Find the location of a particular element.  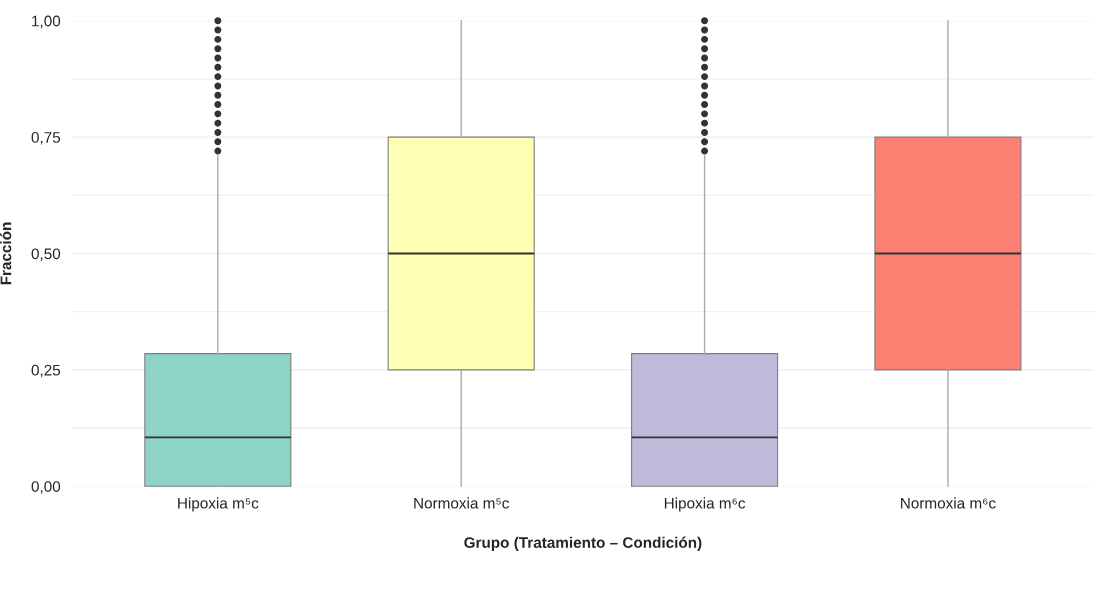

y-tick-label: 0,75 is located at coordinates (46, 138).